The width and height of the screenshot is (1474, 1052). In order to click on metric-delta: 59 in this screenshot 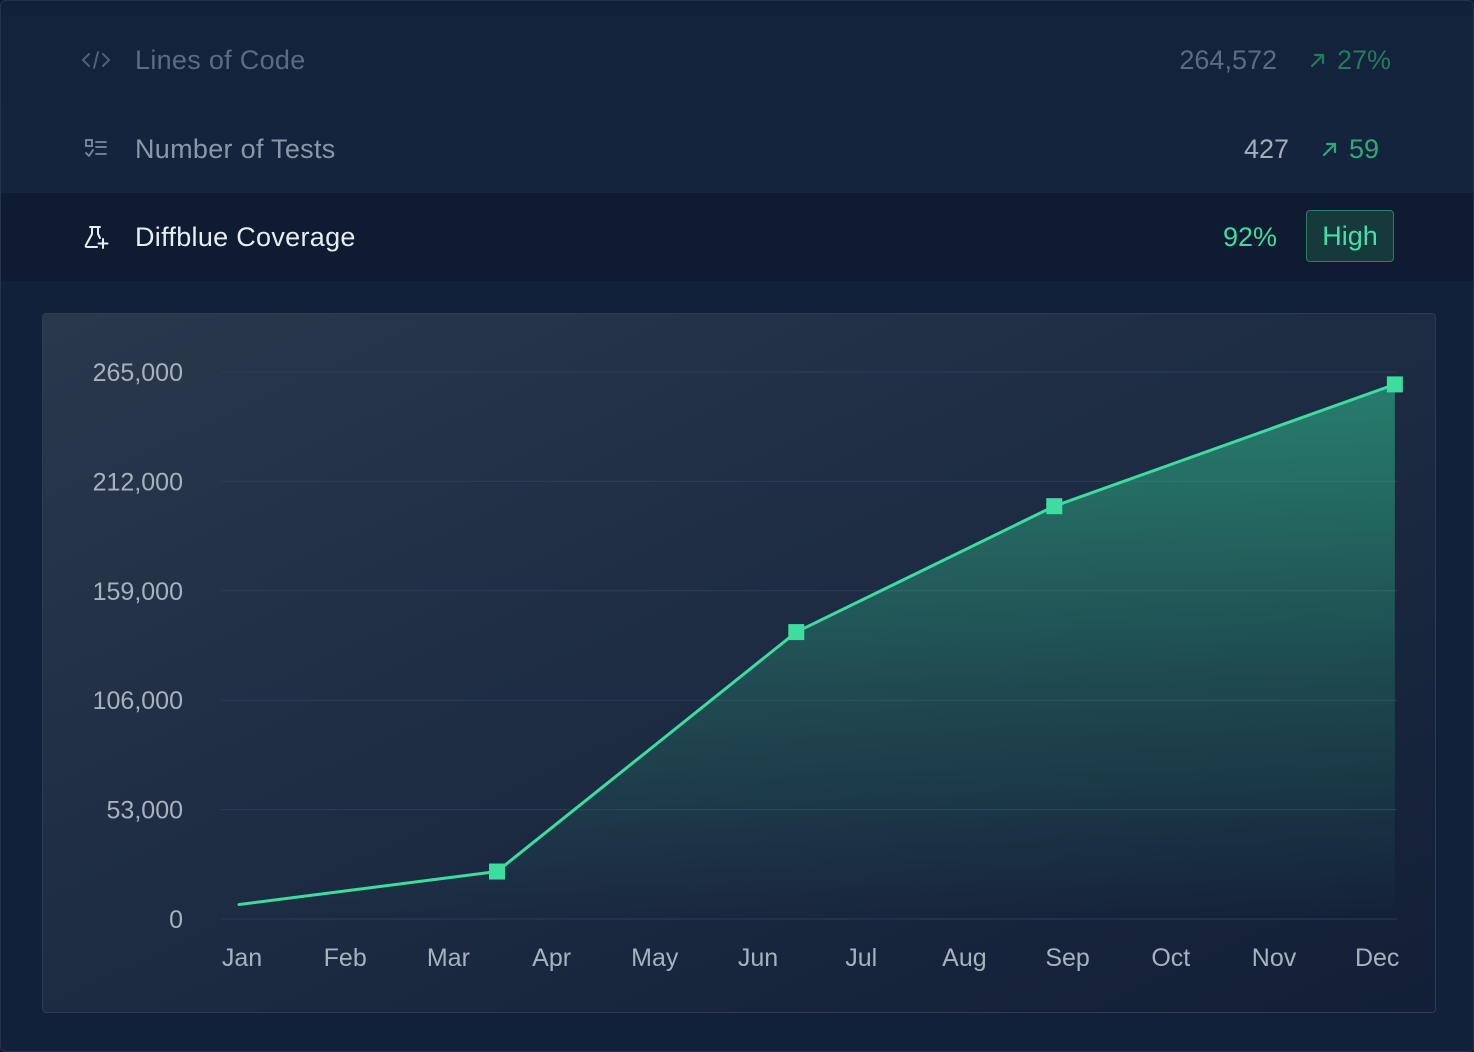, I will do `click(1350, 149)`.